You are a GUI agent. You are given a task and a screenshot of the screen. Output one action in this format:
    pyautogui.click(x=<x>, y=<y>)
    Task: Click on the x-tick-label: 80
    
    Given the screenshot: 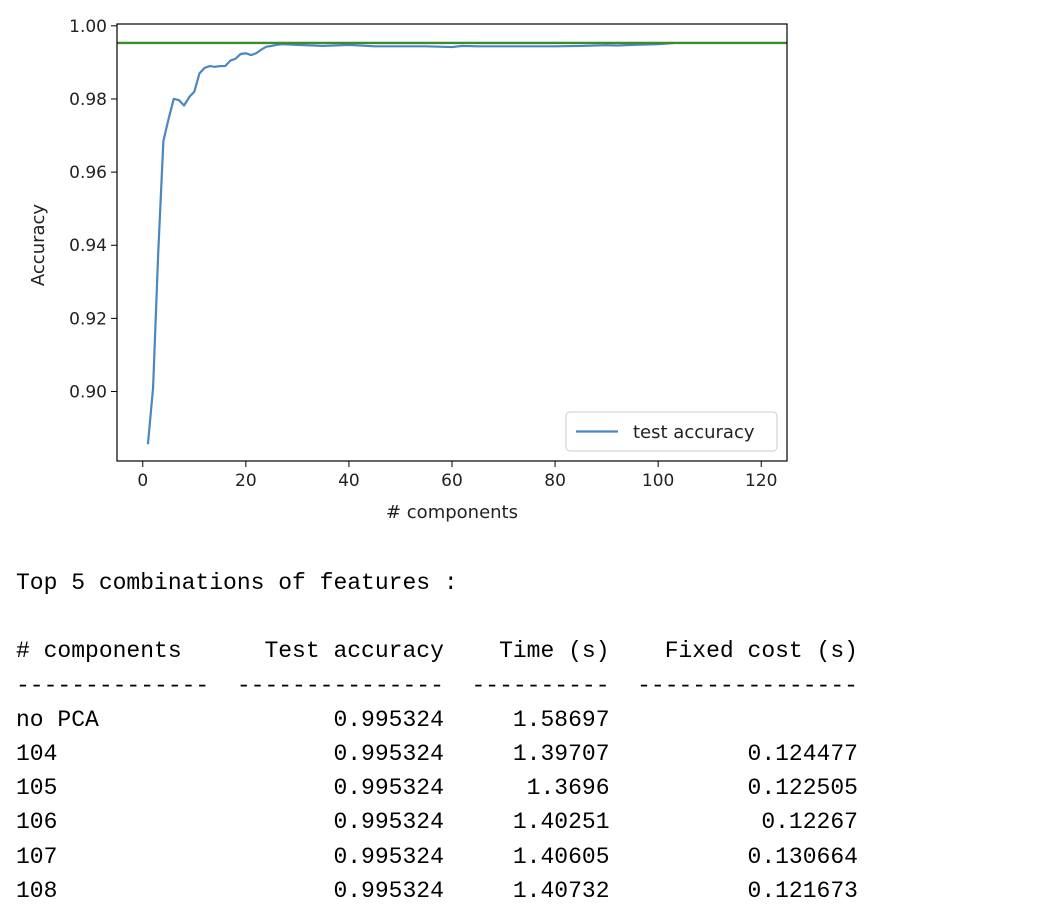 What is the action you would take?
    pyautogui.click(x=555, y=481)
    